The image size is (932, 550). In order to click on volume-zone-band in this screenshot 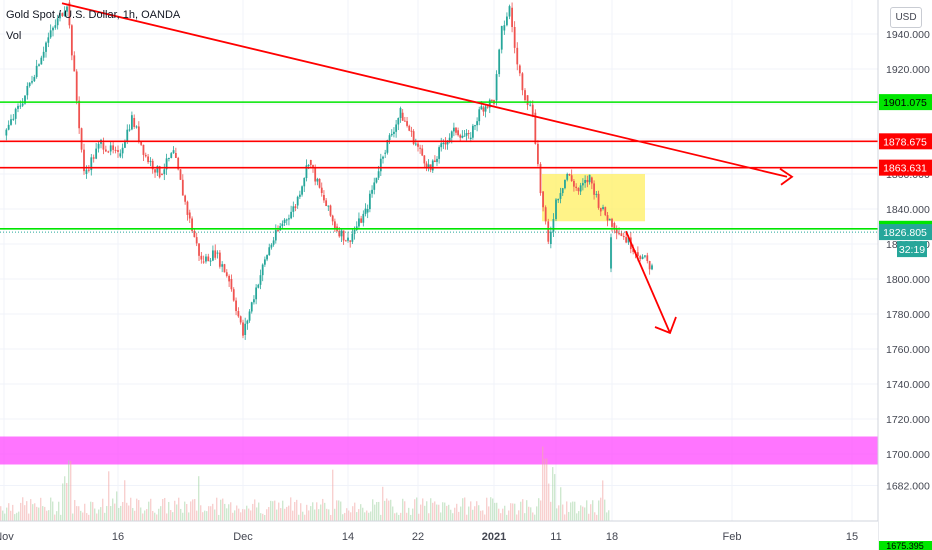, I will do `click(439, 450)`.